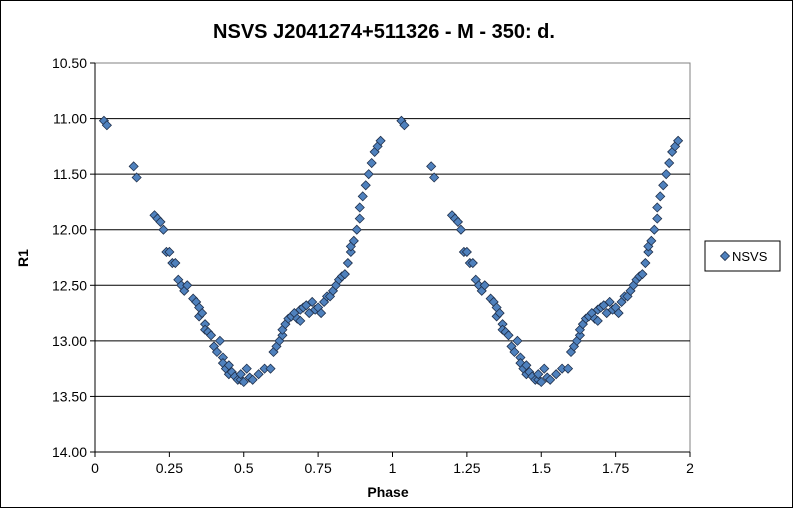 This screenshot has width=793, height=508. What do you see at coordinates (69, 230) in the screenshot?
I see `y-tick-label: 12.00` at bounding box center [69, 230].